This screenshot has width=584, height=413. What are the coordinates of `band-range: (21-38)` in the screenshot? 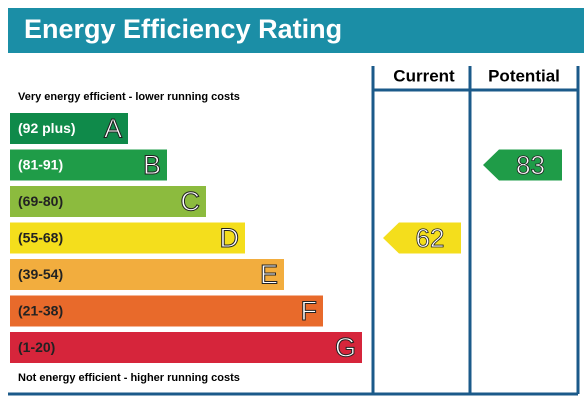 It's located at (40, 311).